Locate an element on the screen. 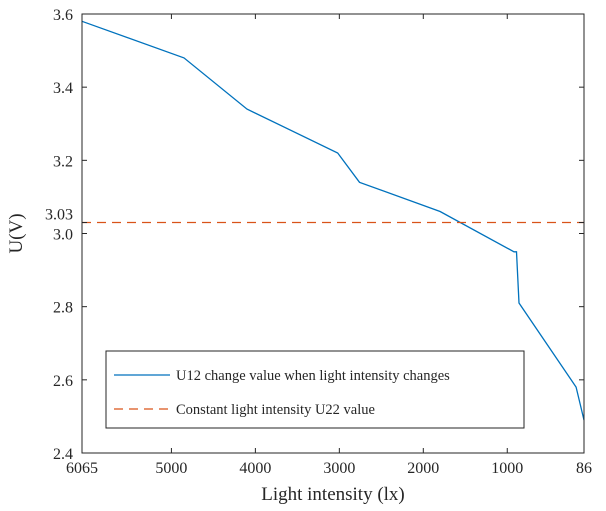  x-tick-label: 5000 is located at coordinates (171, 468).